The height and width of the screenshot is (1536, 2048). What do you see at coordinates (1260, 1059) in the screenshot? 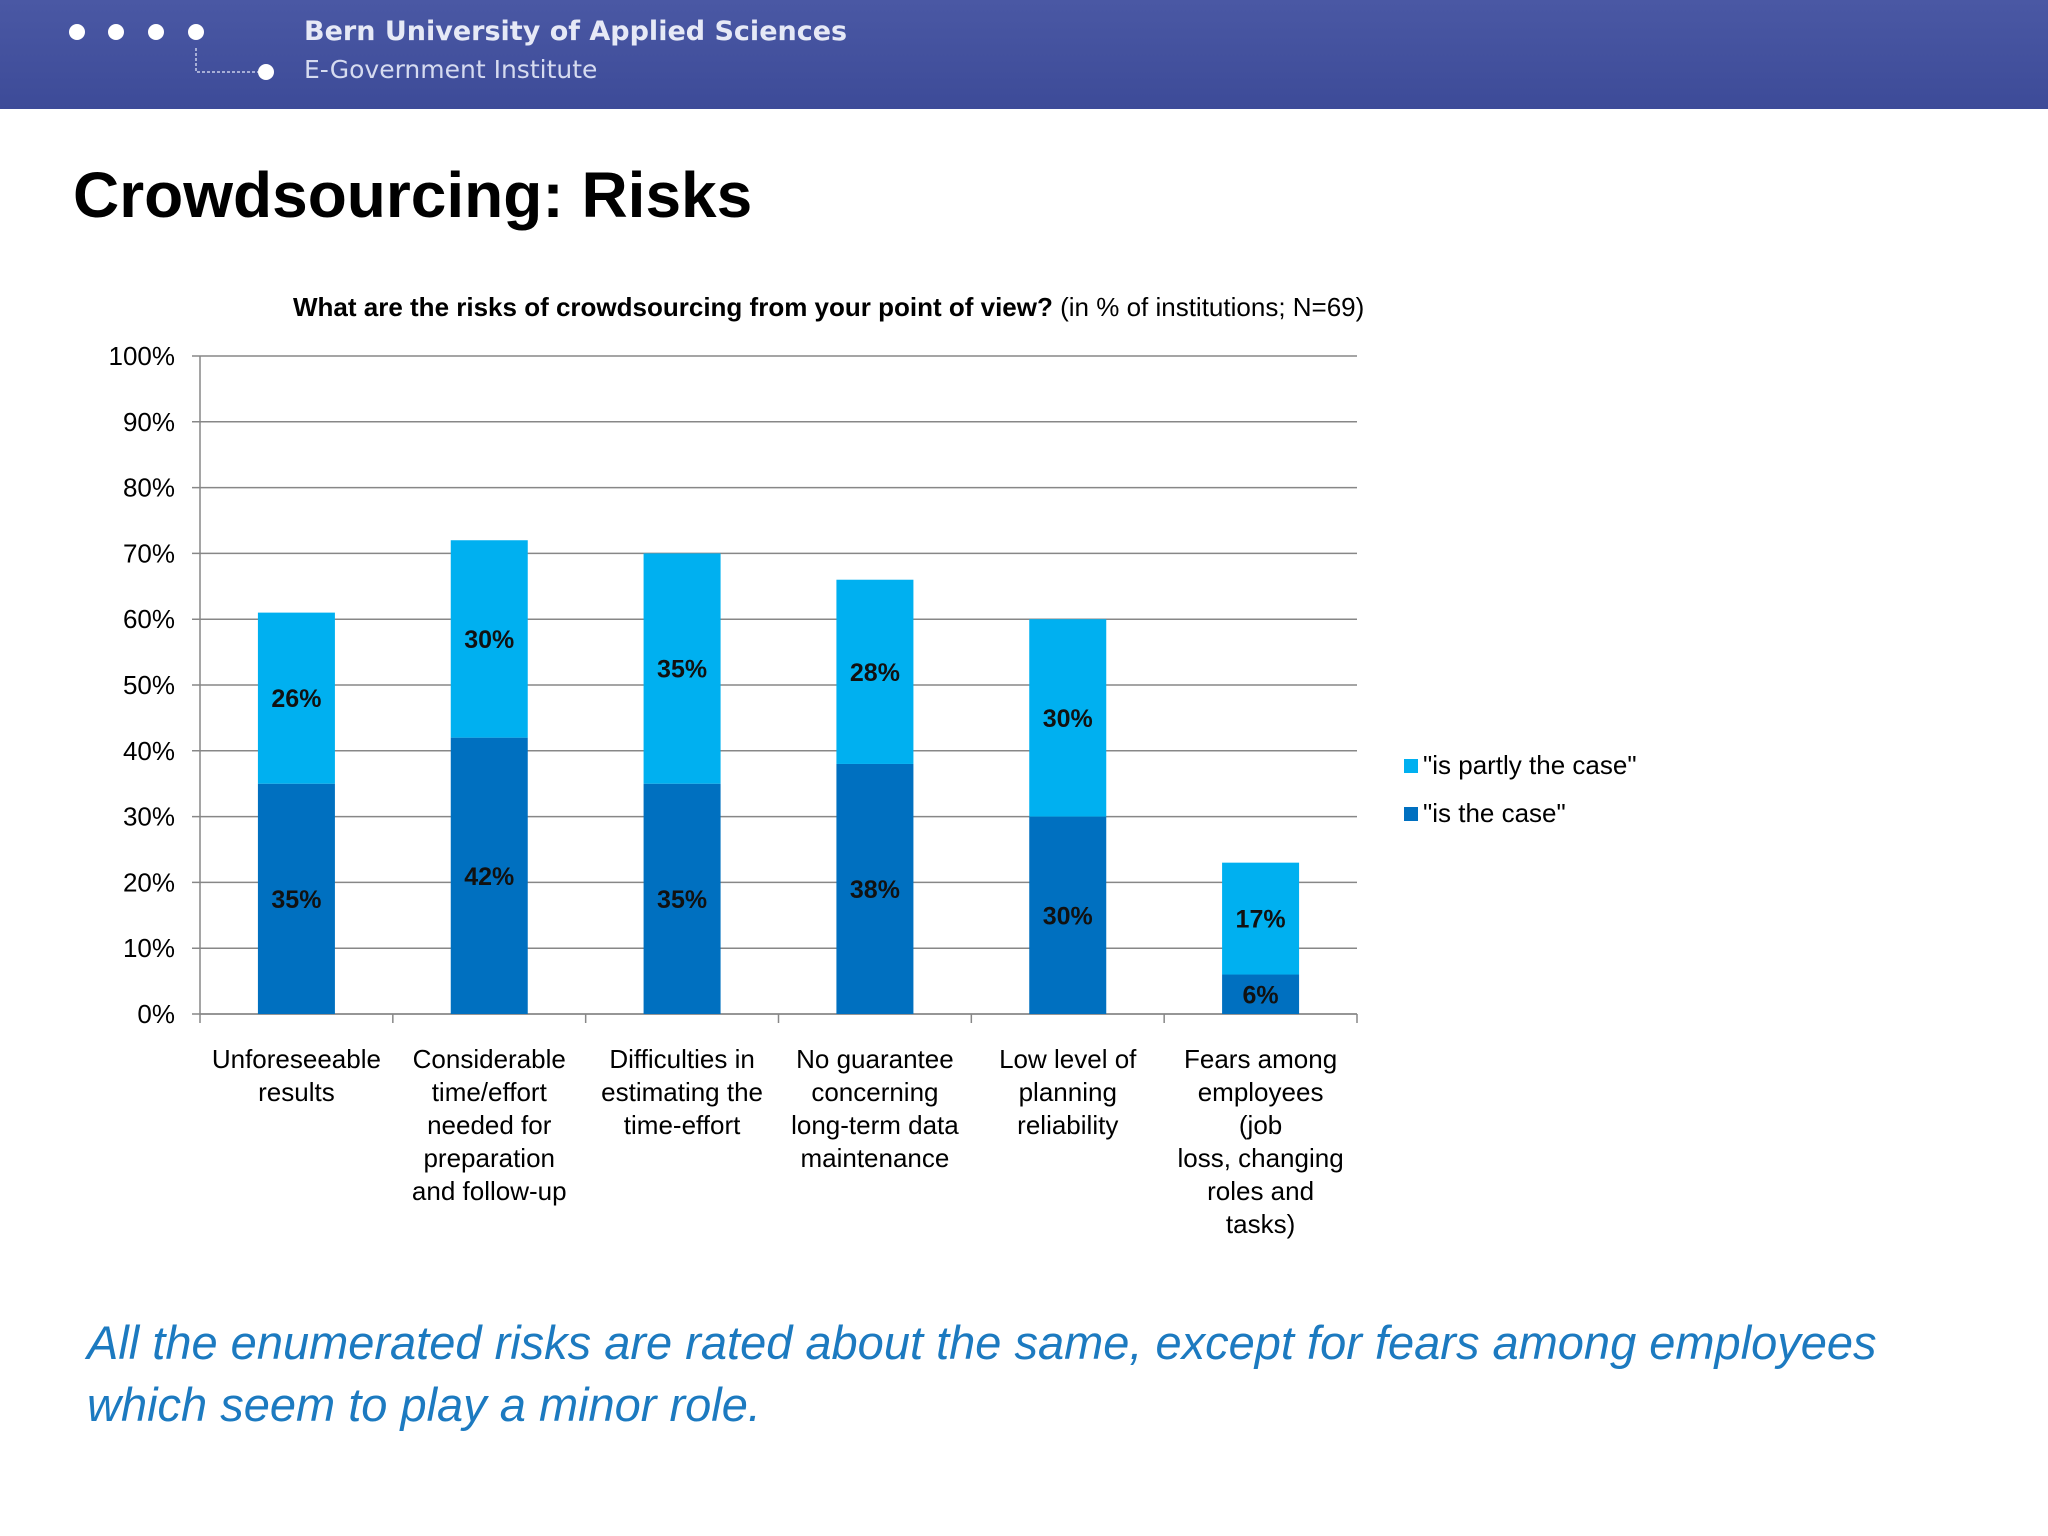
I see `category-label-line: Fears among` at bounding box center [1260, 1059].